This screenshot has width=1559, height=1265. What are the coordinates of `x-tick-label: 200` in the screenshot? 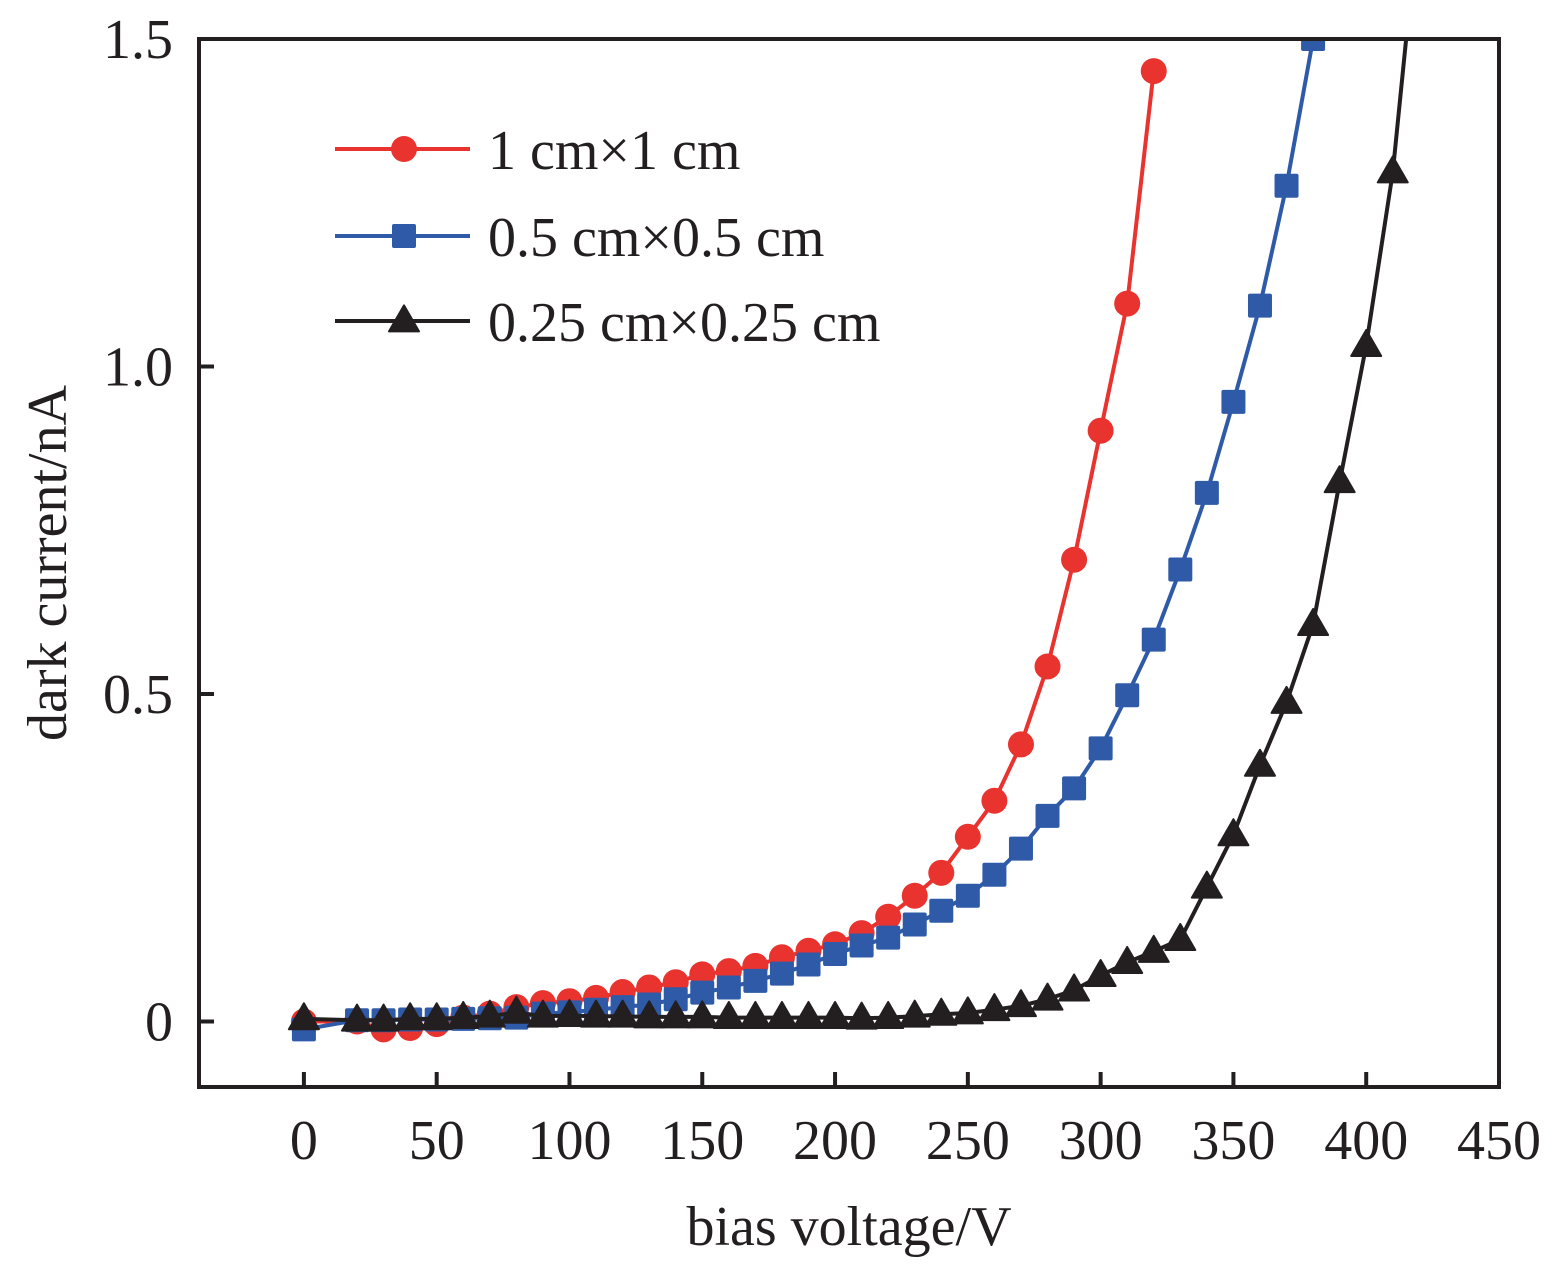 It's located at (835, 1141).